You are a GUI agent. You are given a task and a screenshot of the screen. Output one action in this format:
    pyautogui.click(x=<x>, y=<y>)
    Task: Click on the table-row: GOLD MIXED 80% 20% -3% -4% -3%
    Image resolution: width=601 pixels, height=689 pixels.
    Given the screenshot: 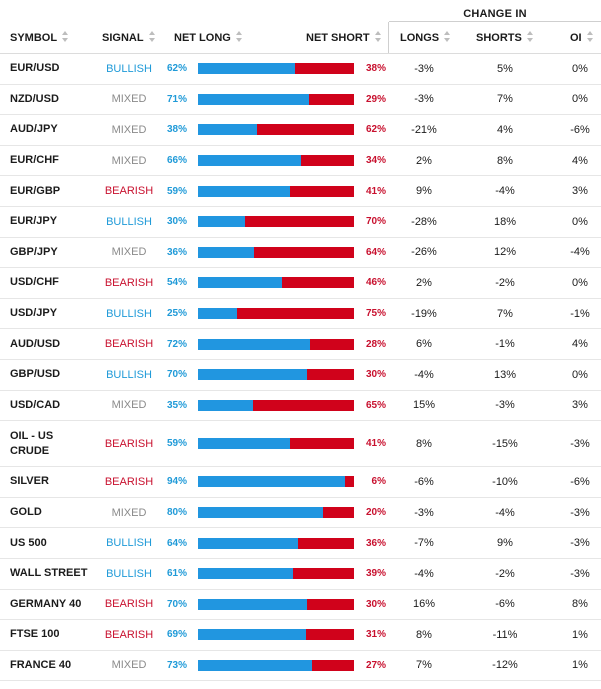 What is the action you would take?
    pyautogui.click(x=300, y=513)
    